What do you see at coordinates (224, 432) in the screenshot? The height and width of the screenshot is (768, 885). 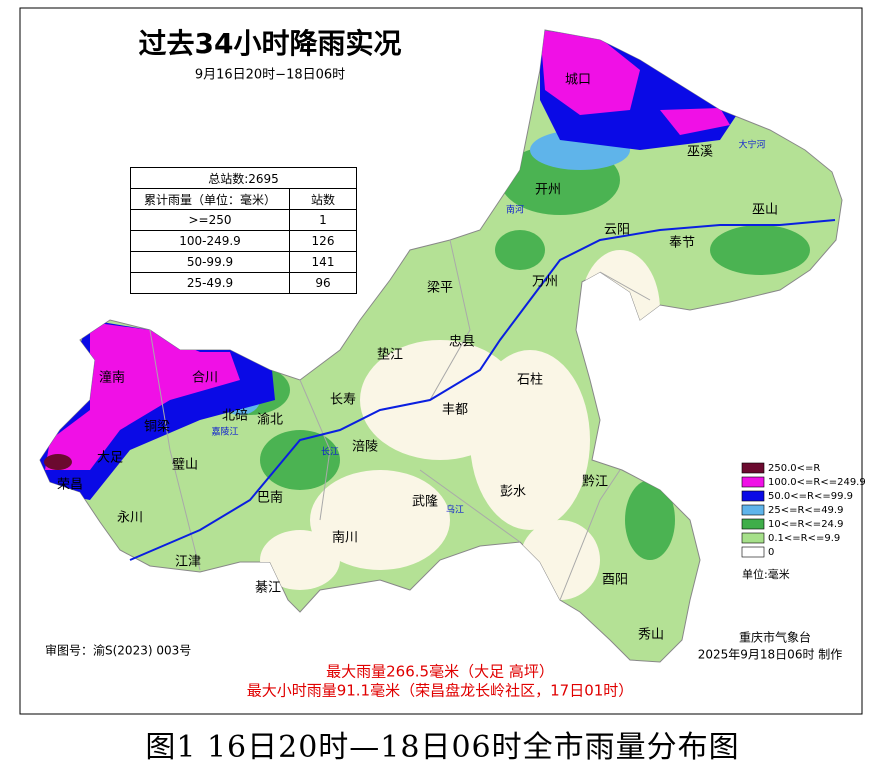 I see `river-label: 嘉陵江` at bounding box center [224, 432].